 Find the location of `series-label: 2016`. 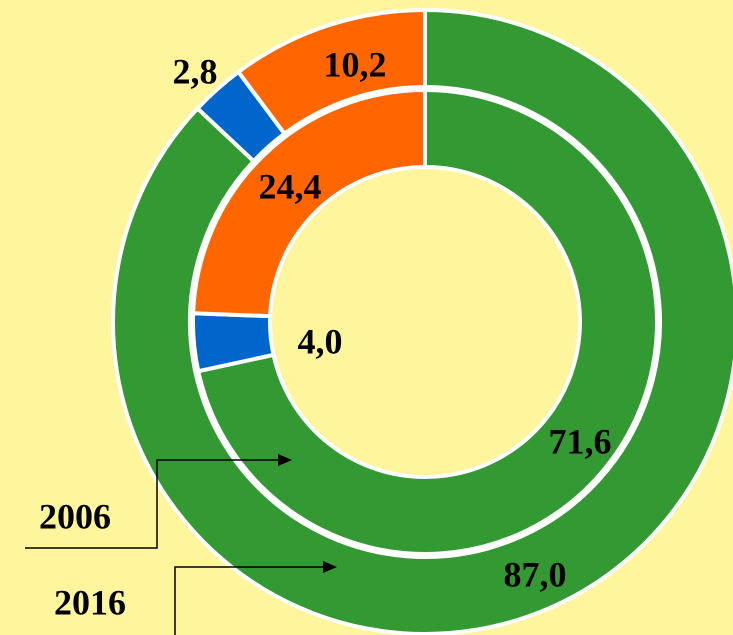

series-label: 2016 is located at coordinates (90, 602).